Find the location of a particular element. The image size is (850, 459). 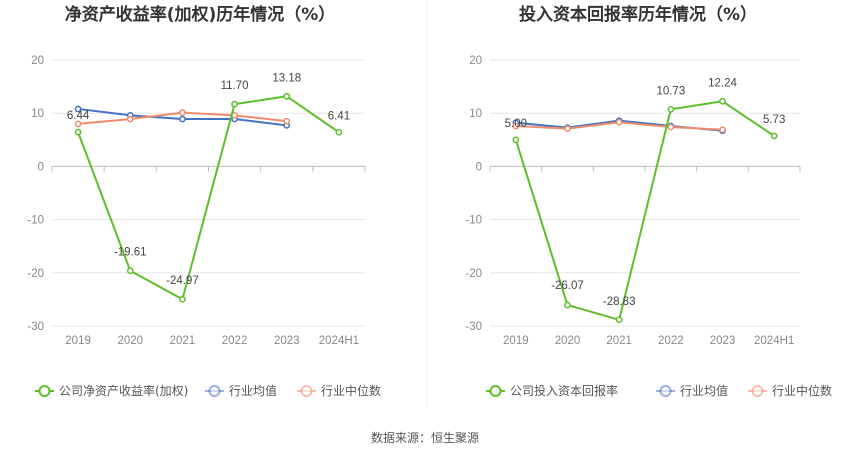

data-label: -28.83 is located at coordinates (619, 302).